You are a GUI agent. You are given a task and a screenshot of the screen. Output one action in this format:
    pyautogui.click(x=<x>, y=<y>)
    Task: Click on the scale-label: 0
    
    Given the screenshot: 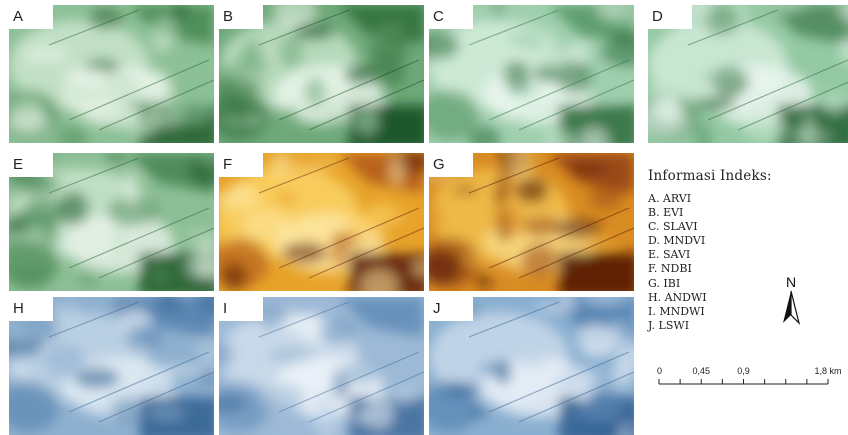 What is the action you would take?
    pyautogui.click(x=659, y=371)
    